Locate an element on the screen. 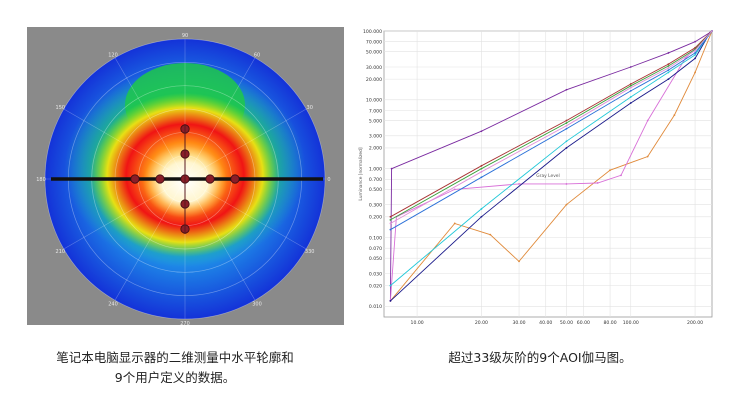 The height and width of the screenshot is (400, 744). x-tick-label: 50.00 is located at coordinates (566, 323).